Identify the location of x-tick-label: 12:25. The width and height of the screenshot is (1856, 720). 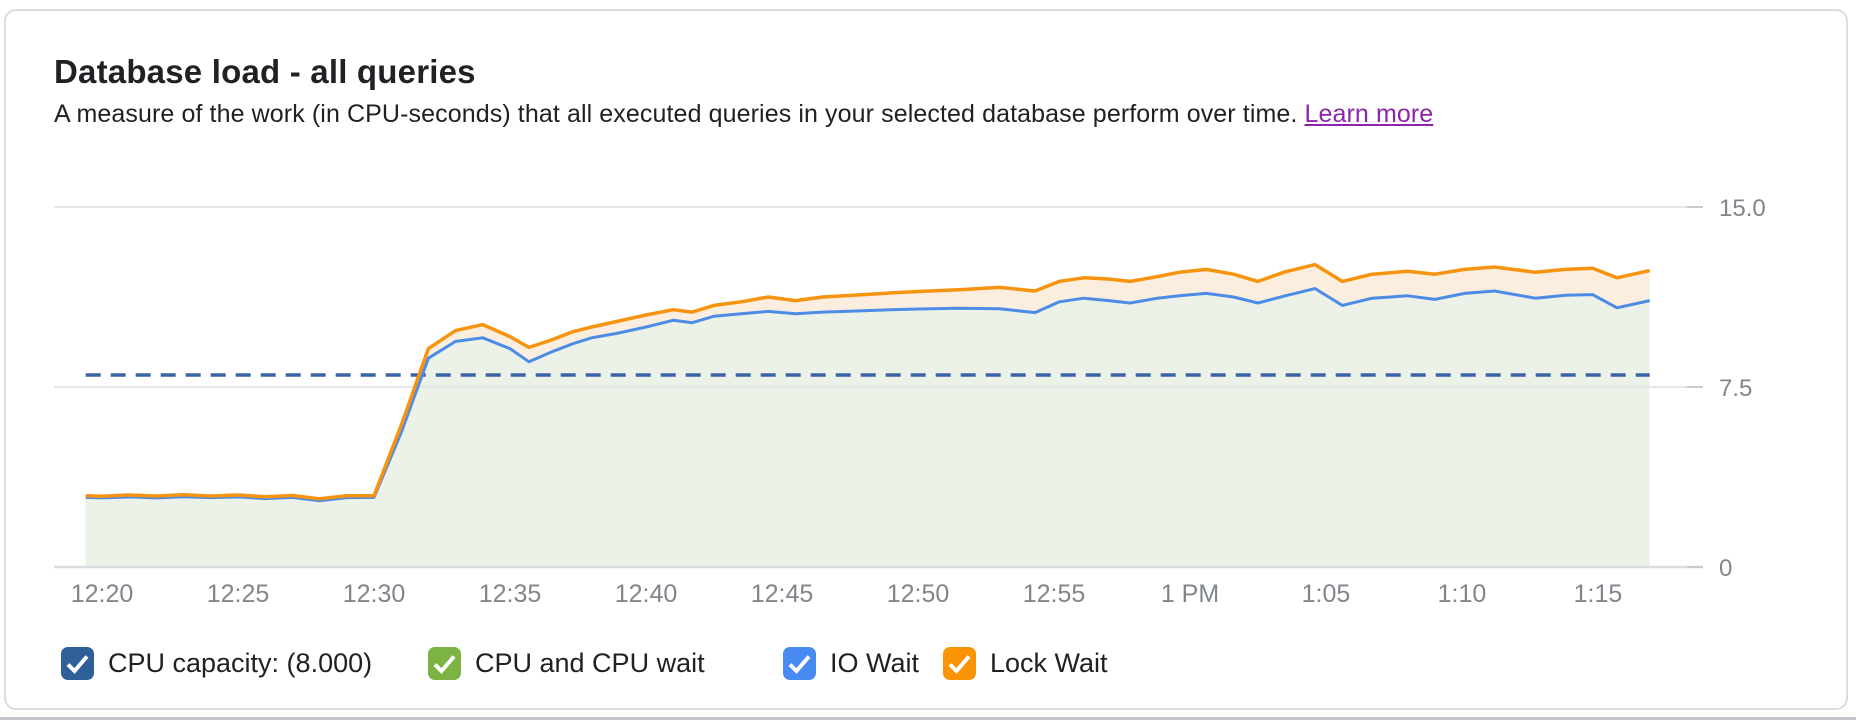
(238, 594).